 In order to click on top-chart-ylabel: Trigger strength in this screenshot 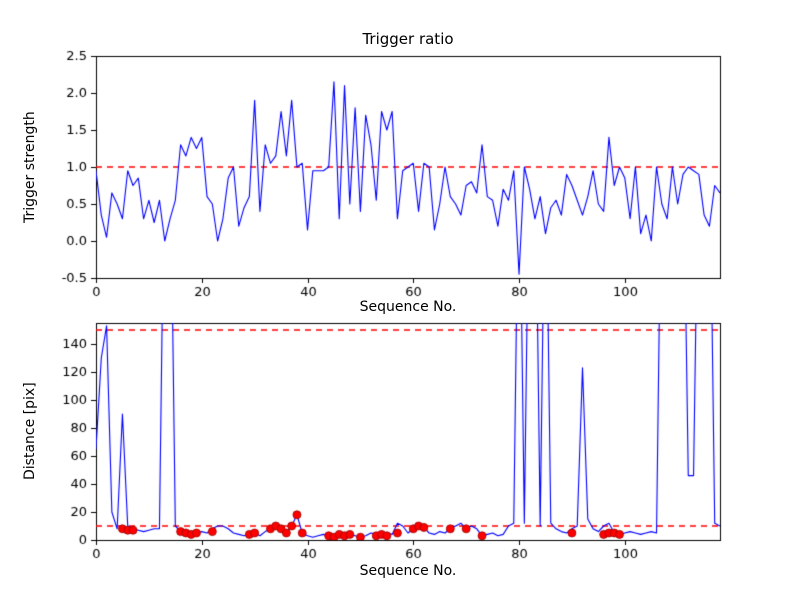, I will do `click(30, 167)`.